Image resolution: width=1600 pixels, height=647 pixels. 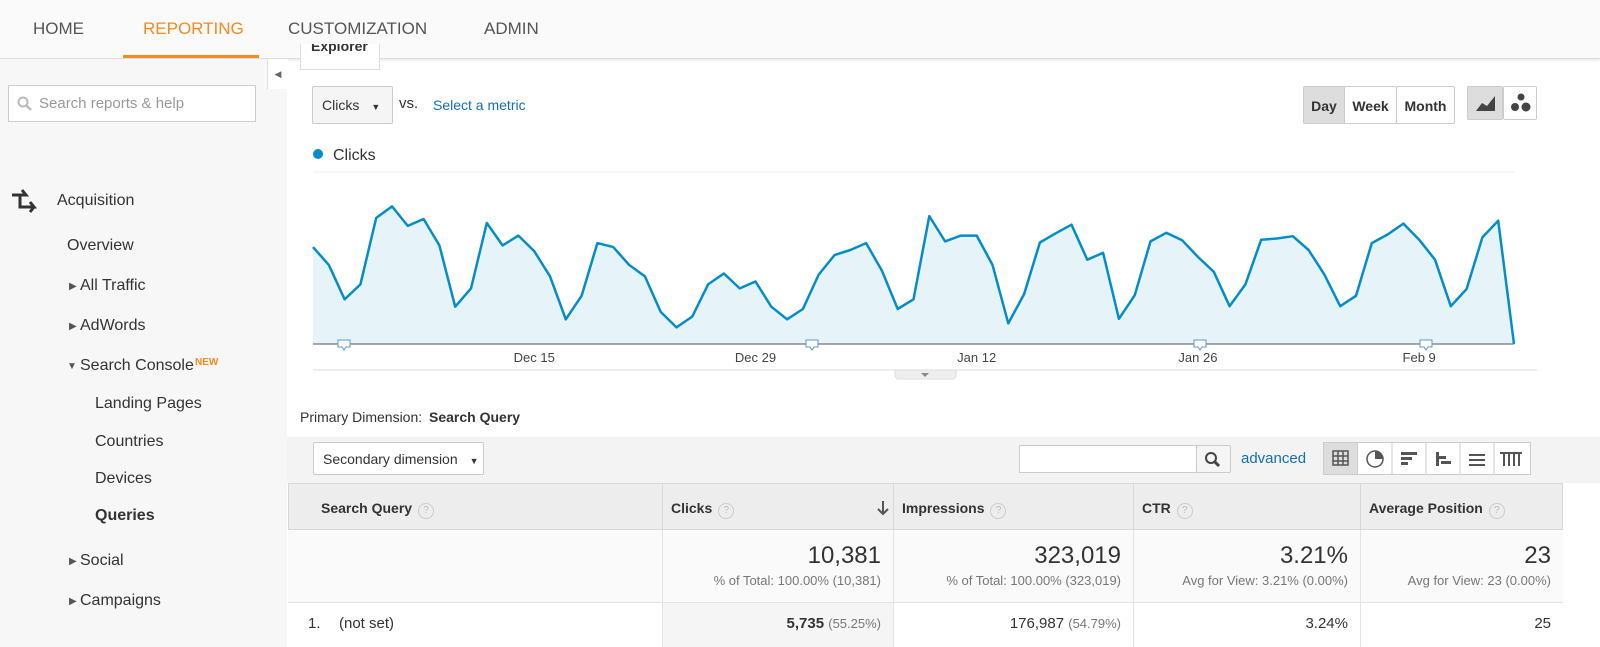 What do you see at coordinates (777, 624) in the screenshot?
I see `row-cell: 5,735 (55.25%)` at bounding box center [777, 624].